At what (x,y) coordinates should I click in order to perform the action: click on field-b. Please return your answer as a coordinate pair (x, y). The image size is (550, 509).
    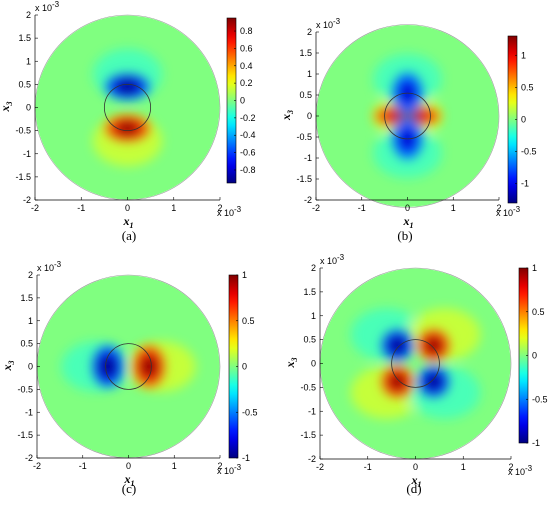
    Looking at the image, I should click on (407, 116).